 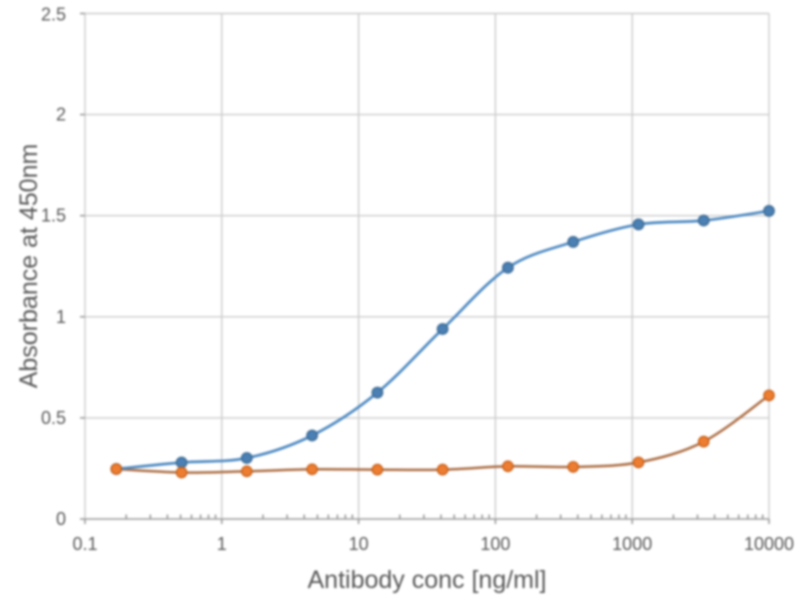 What do you see at coordinates (632, 544) in the screenshot?
I see `svg-text: 1000` at bounding box center [632, 544].